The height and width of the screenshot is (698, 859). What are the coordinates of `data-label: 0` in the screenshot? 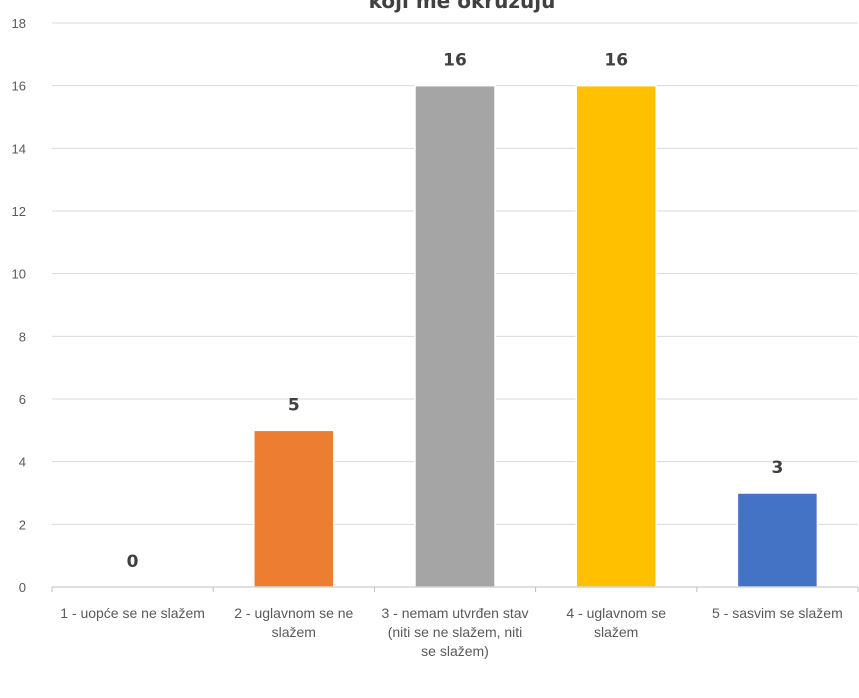 It's located at (133, 562).